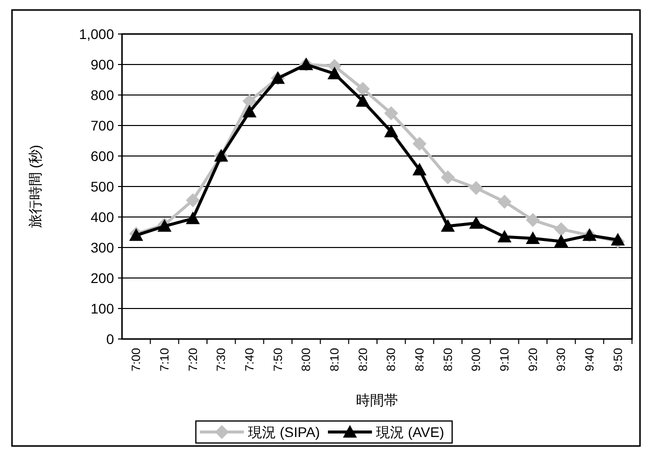 This screenshot has height=456, width=652. I want to click on x-tick-label: 9:50, so click(617, 360).